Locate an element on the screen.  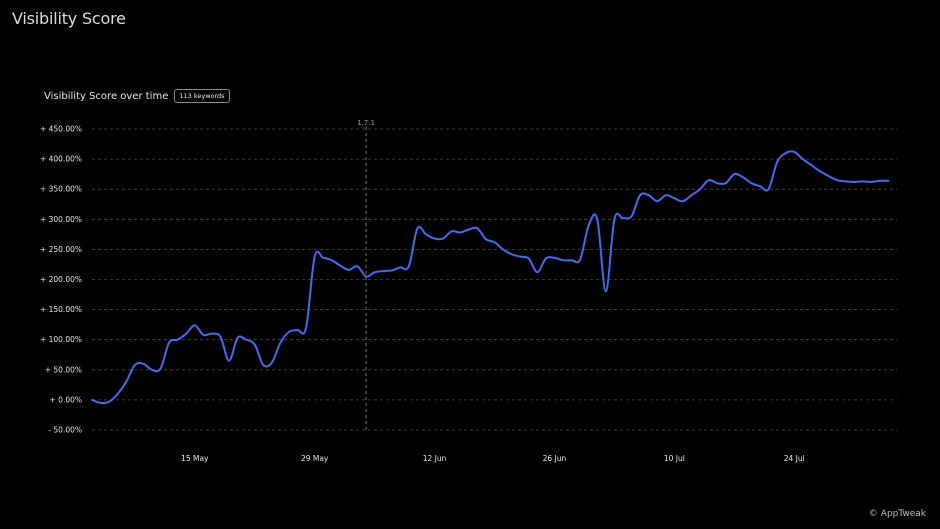
chart-header: Visibility Score over time 113 keywords is located at coordinates (137, 96).